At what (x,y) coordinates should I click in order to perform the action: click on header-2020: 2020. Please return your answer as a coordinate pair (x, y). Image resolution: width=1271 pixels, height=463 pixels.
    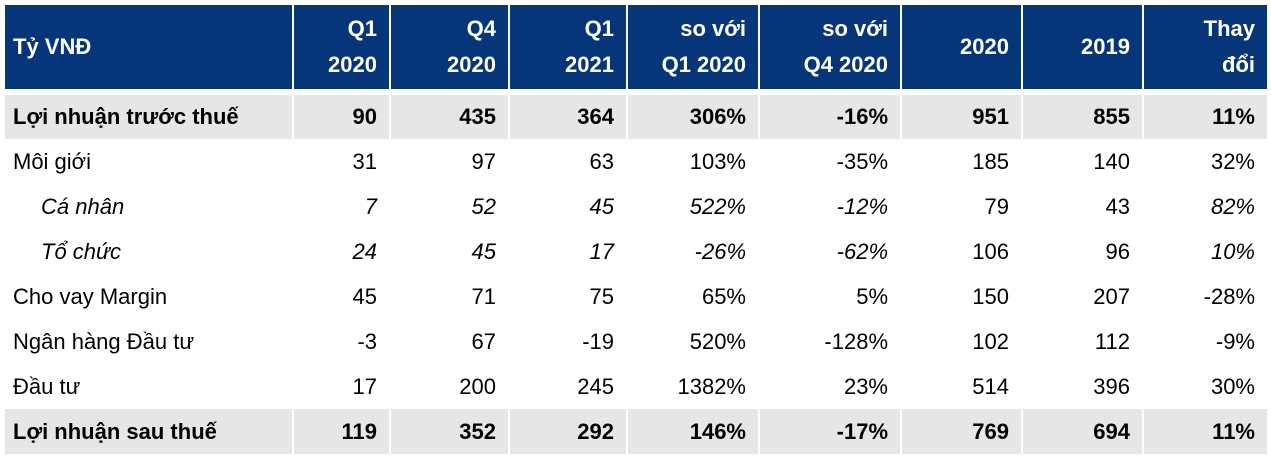
    Looking at the image, I should click on (960, 47).